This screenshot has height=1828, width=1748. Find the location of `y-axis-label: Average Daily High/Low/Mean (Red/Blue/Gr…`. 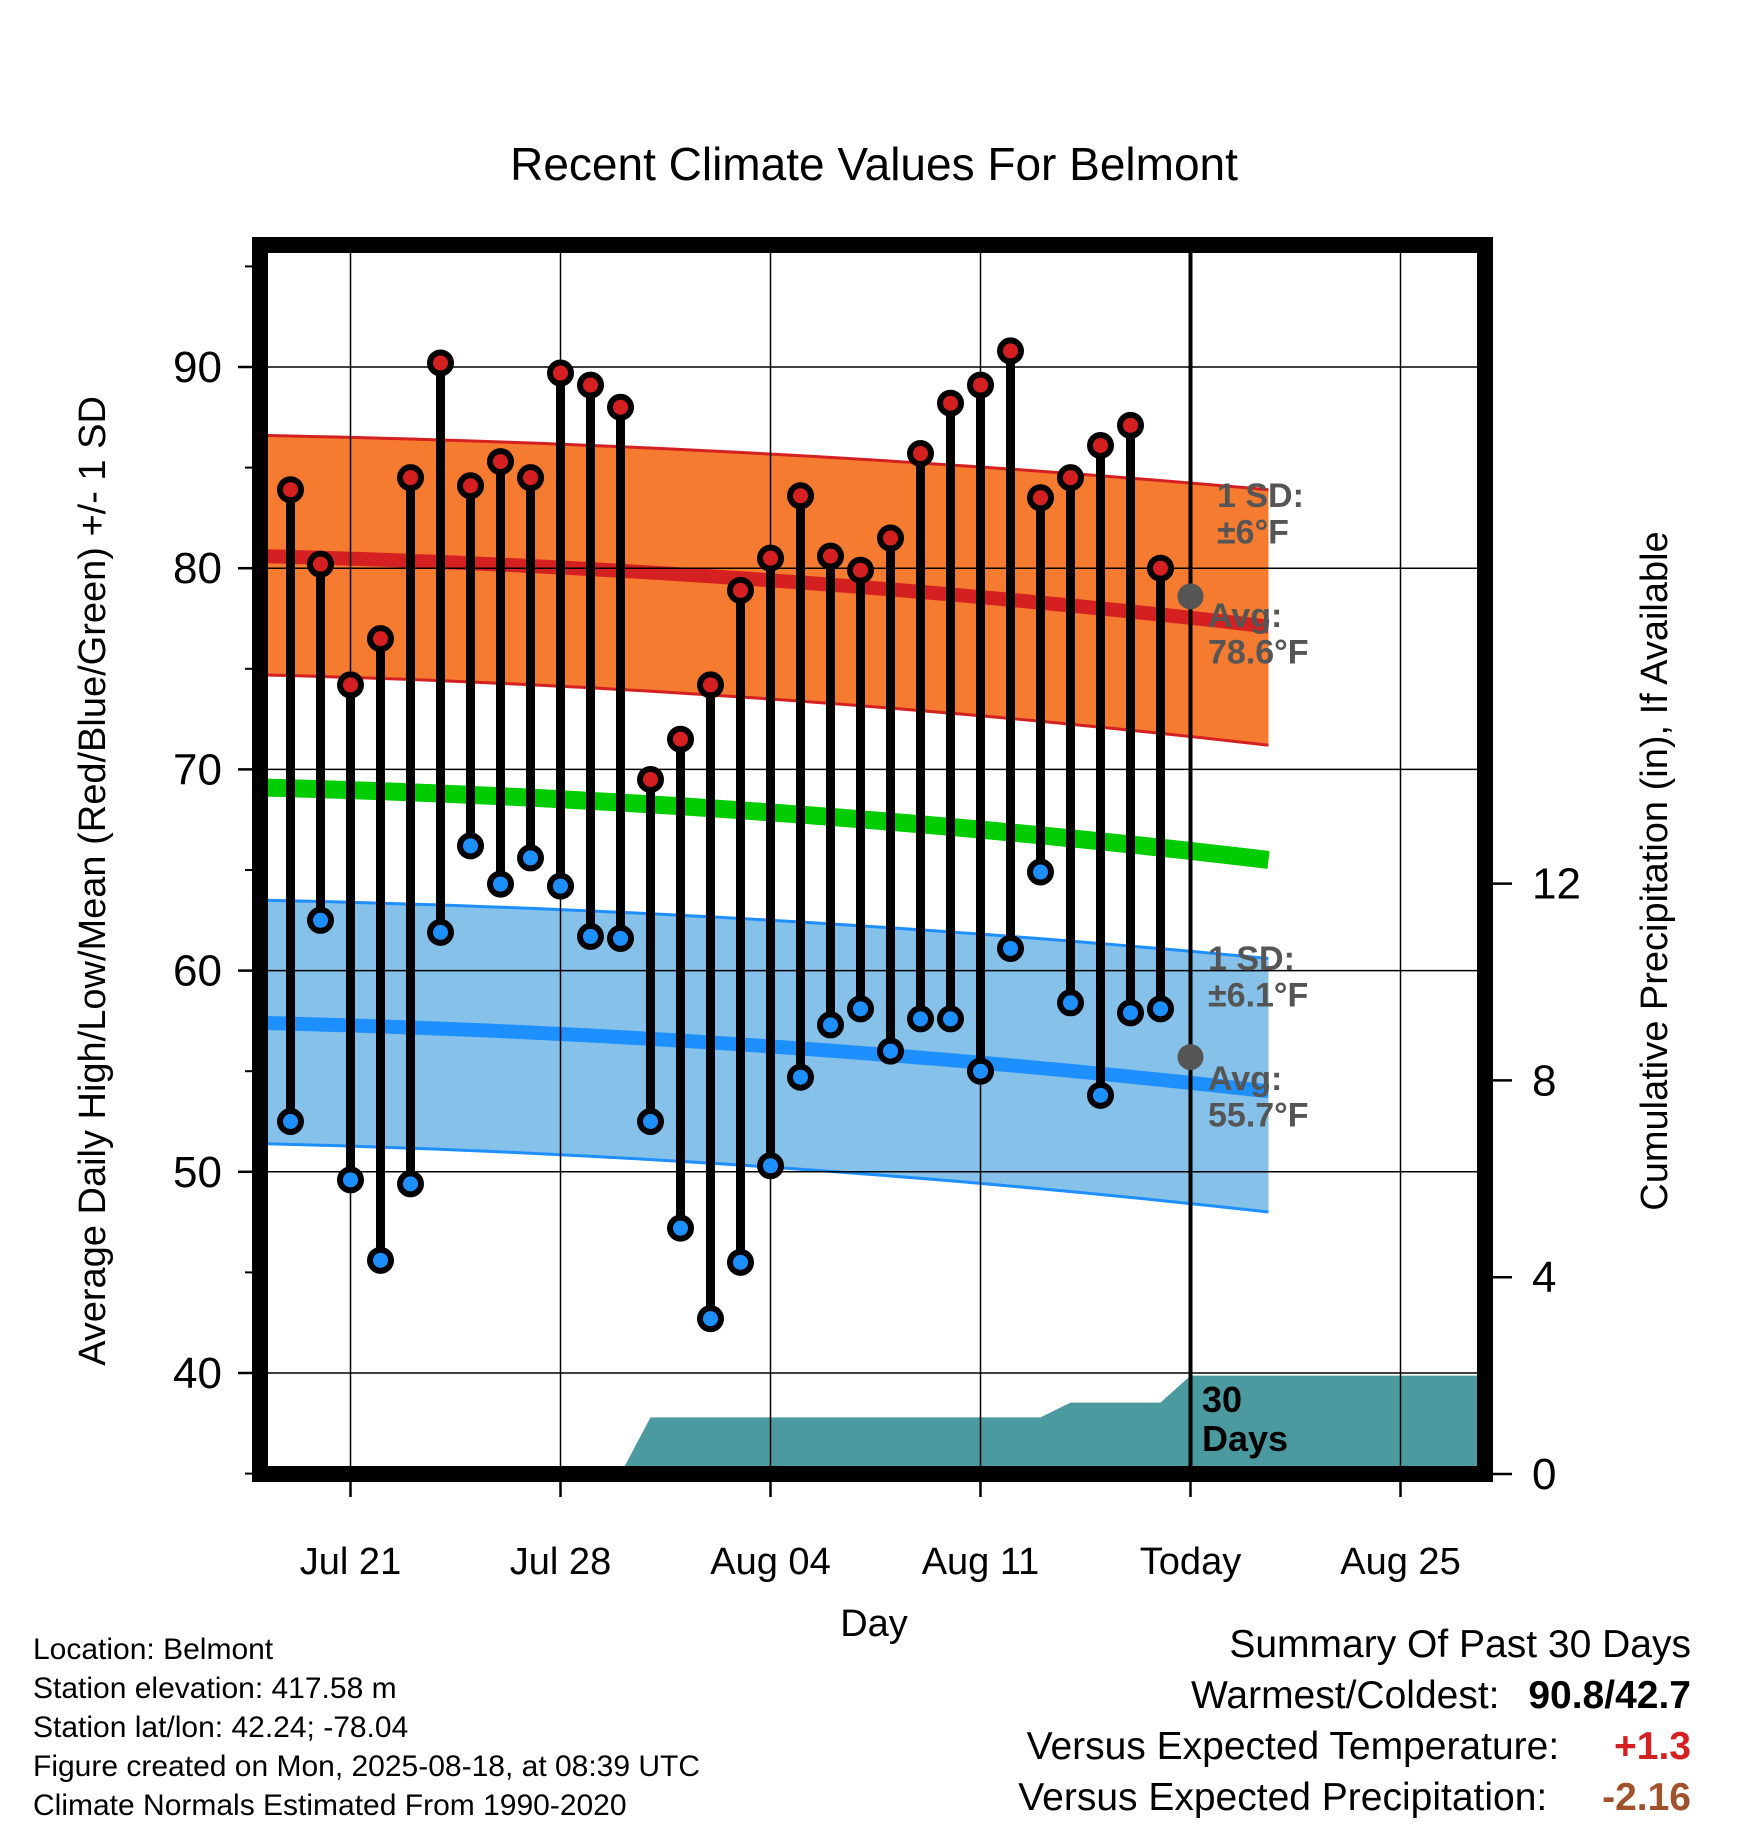

y-axis-label: Average Daily High/Low/Mean (Red/Blue/Gr… is located at coordinates (93, 881).